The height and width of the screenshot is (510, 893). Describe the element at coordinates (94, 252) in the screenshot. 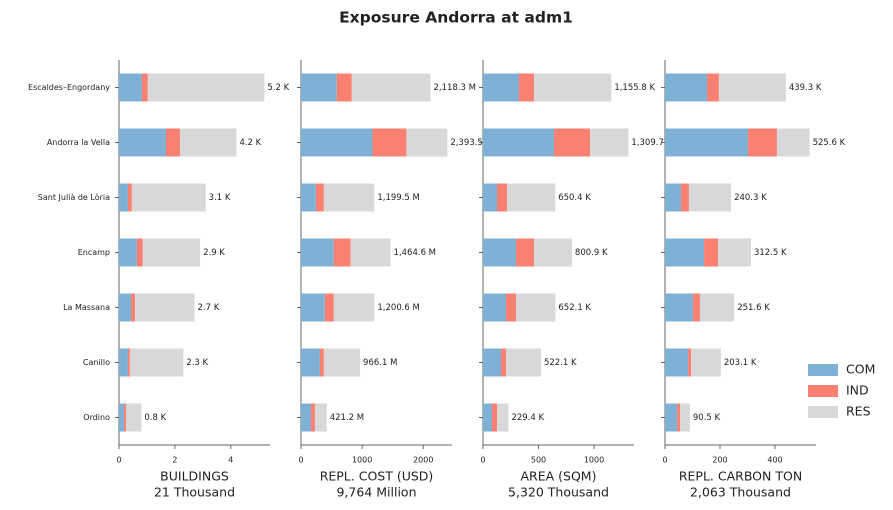

I see `category-label: Encamp` at that location.